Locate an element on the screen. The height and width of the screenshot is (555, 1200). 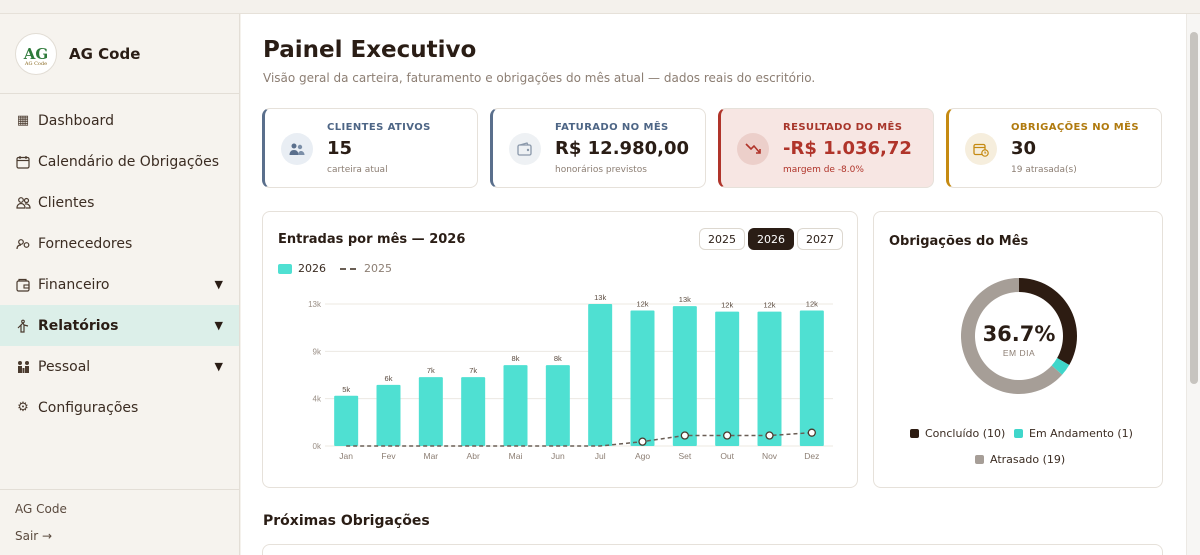
donut-legend-atrasado: Atrasado (19) is located at coordinates (1020, 459).